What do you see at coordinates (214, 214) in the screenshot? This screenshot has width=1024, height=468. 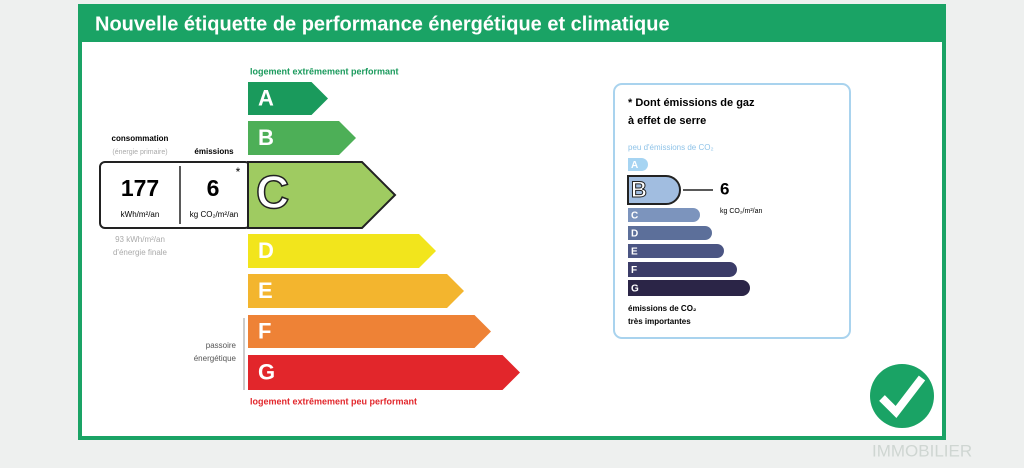 I see `emissions-unit: kg CO₂/m²/an` at bounding box center [214, 214].